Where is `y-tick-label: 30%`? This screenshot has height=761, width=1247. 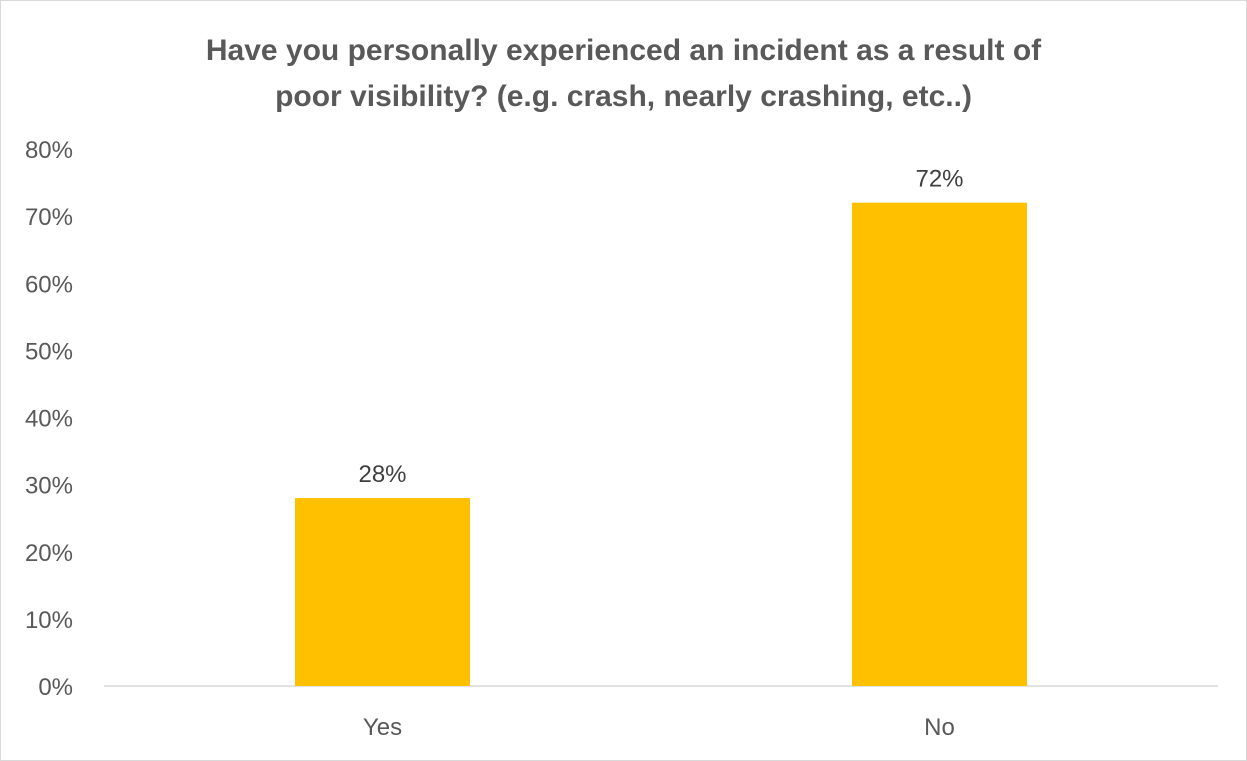
y-tick-label: 30% is located at coordinates (49, 486).